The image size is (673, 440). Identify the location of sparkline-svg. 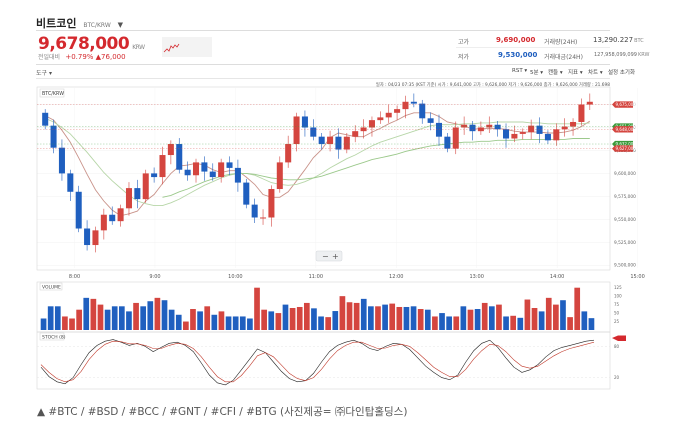
(171, 48).